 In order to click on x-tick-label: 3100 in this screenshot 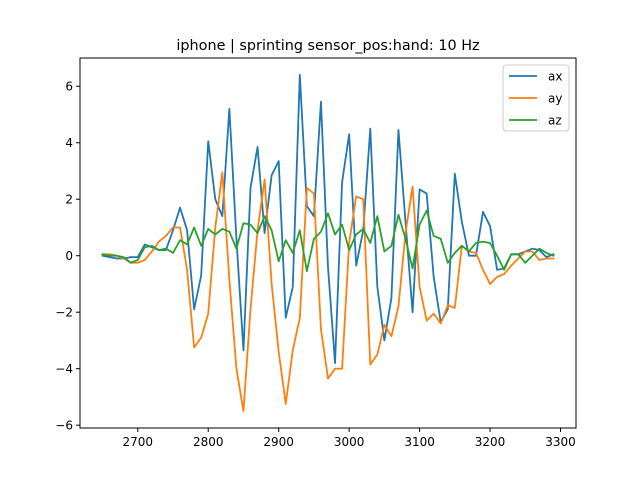, I will do `click(419, 442)`.